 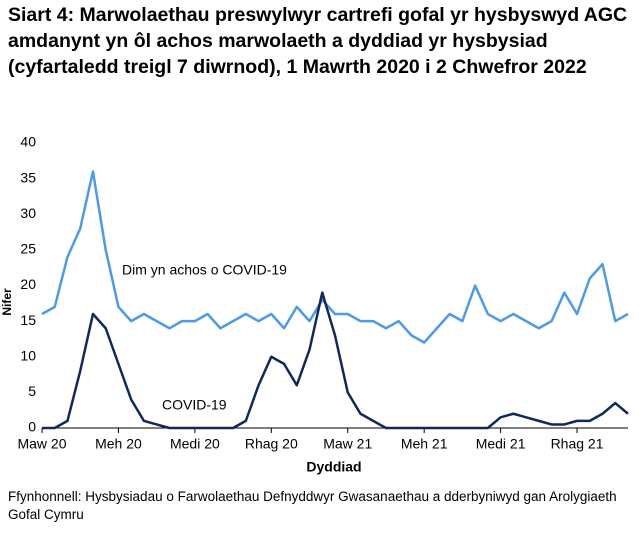 What do you see at coordinates (501, 444) in the screenshot?
I see `x-tick-label: Medi 21` at bounding box center [501, 444].